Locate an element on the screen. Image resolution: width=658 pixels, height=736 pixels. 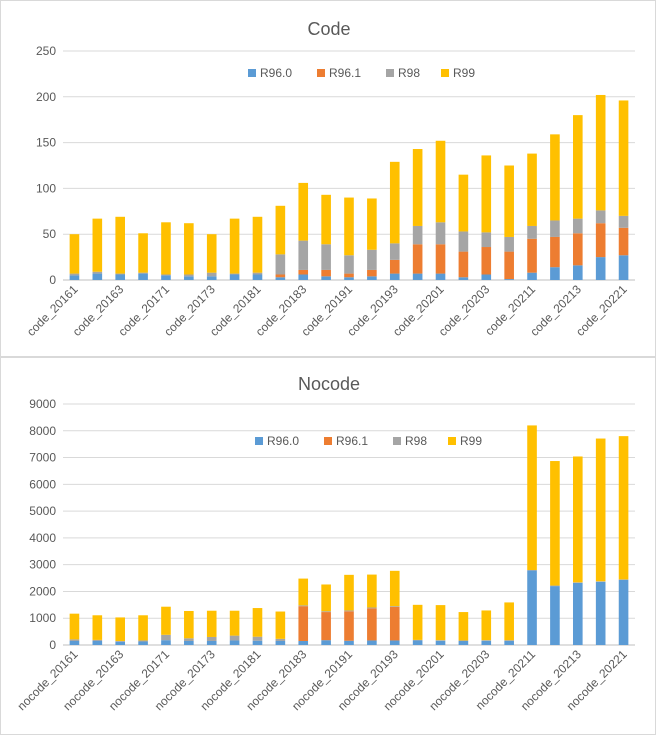
code-legend-label: R98 is located at coordinates (409, 73).